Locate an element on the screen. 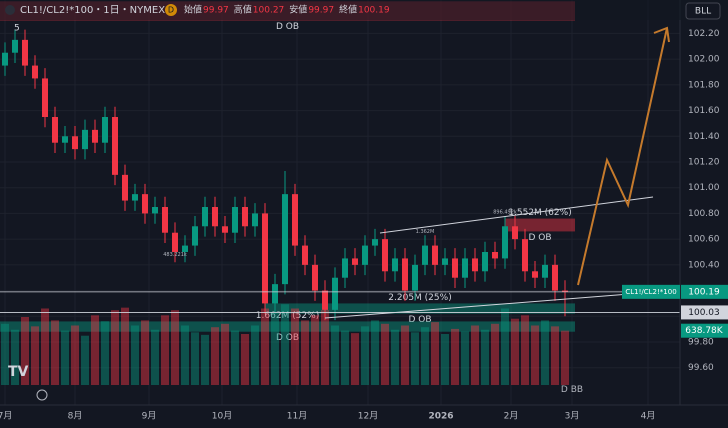 The image size is (728, 428). symbol: CL1!/CL2!*100・1日・NYMEX is located at coordinates (92, 10).